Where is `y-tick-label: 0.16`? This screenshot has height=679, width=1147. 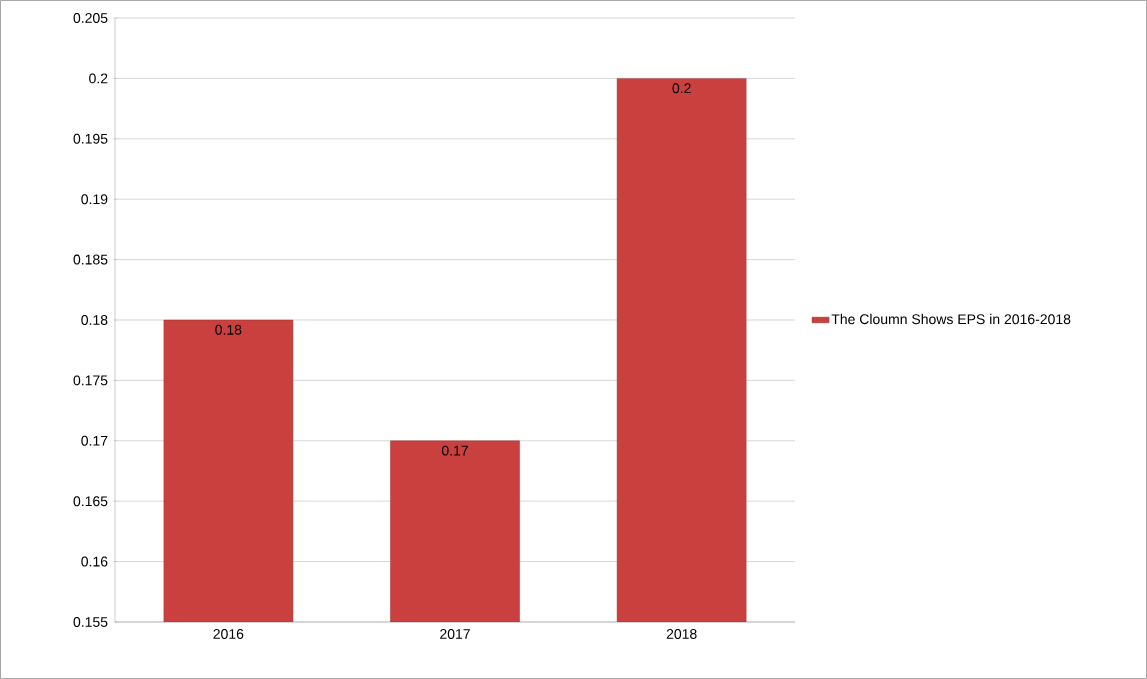
y-tick-label: 0.16 is located at coordinates (94, 561).